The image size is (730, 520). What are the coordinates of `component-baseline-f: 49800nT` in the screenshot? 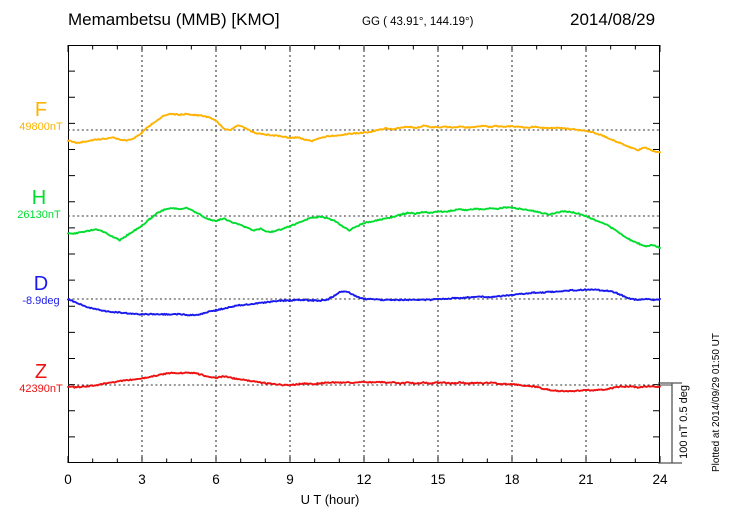 It's located at (41, 127).